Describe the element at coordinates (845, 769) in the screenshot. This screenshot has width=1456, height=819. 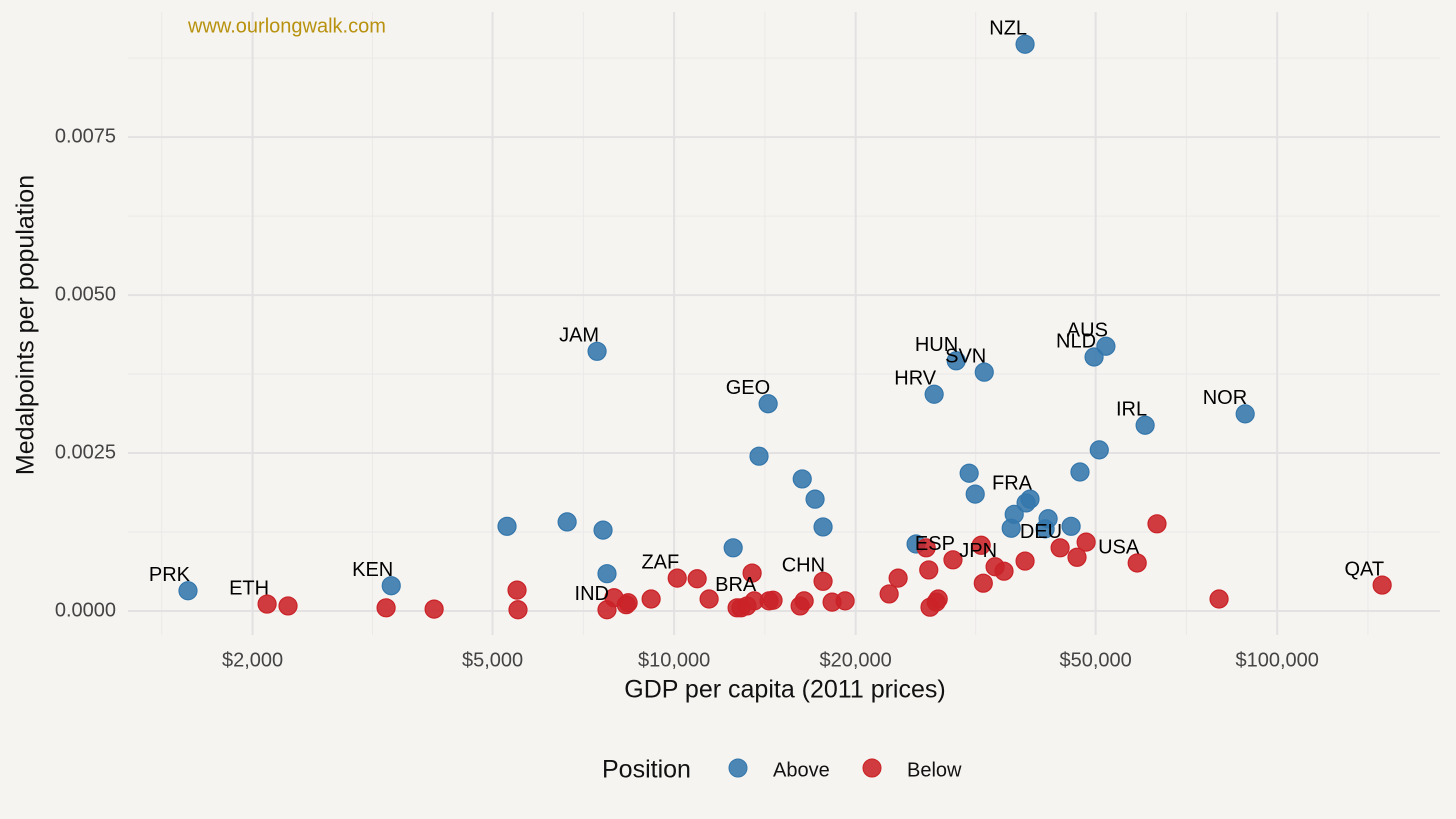
I see `legend: Above Below` at that location.